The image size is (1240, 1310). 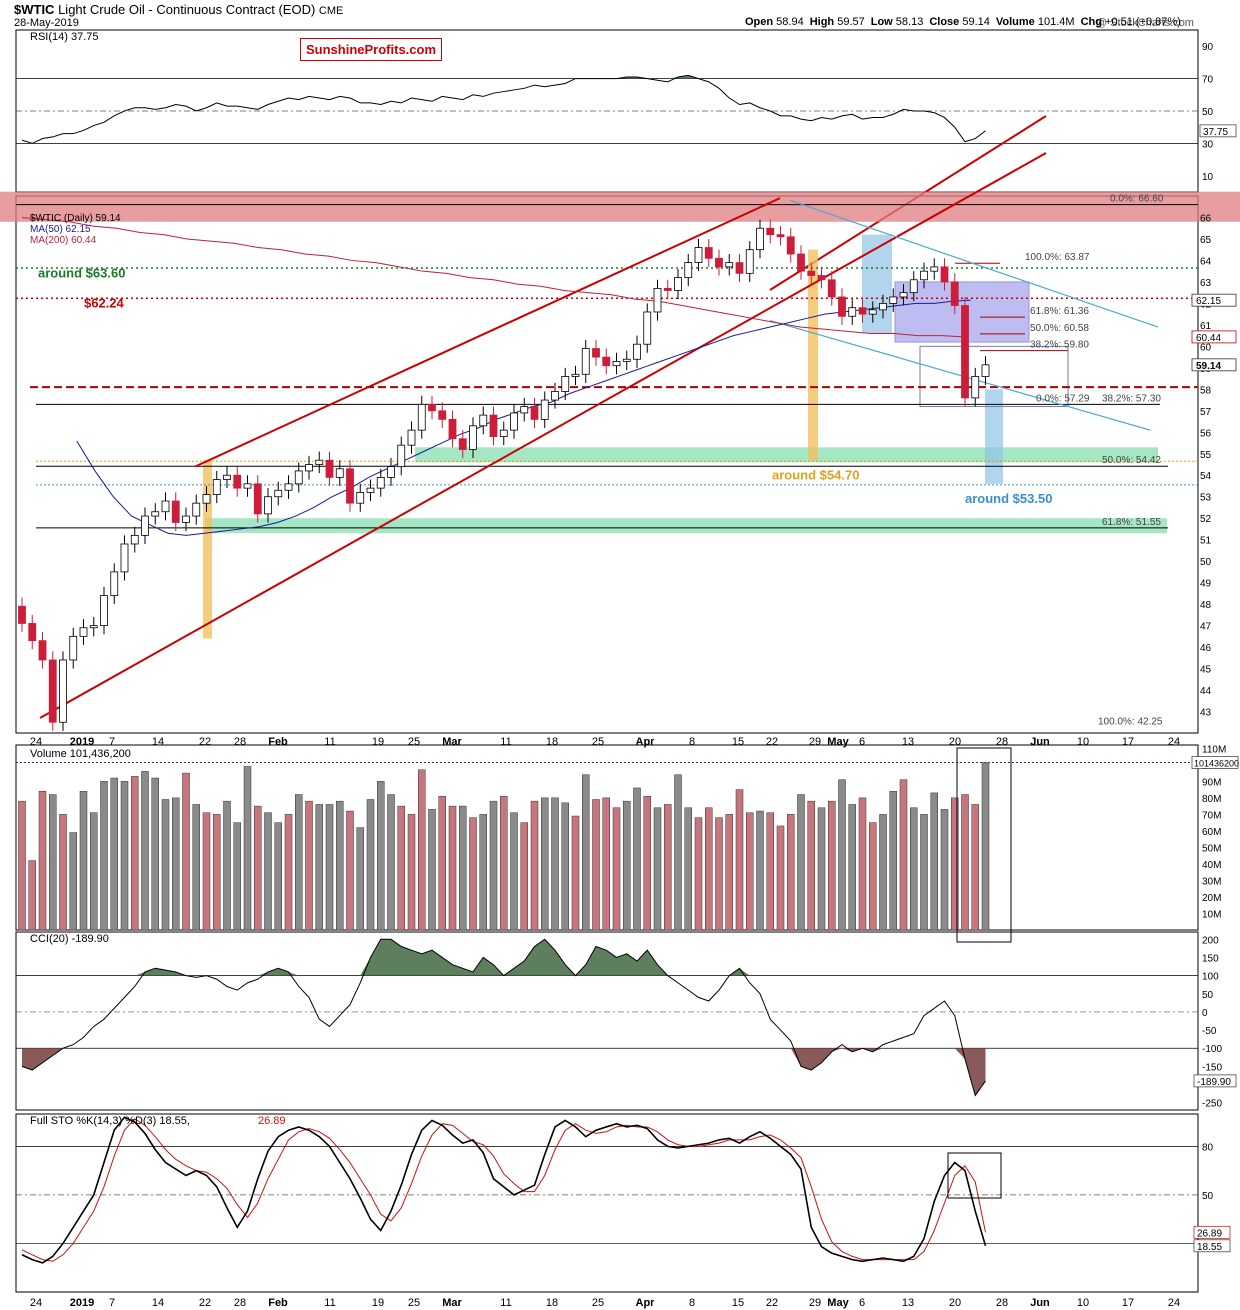 I want to click on x-axis-label-bottom: 7, so click(x=112, y=1303).